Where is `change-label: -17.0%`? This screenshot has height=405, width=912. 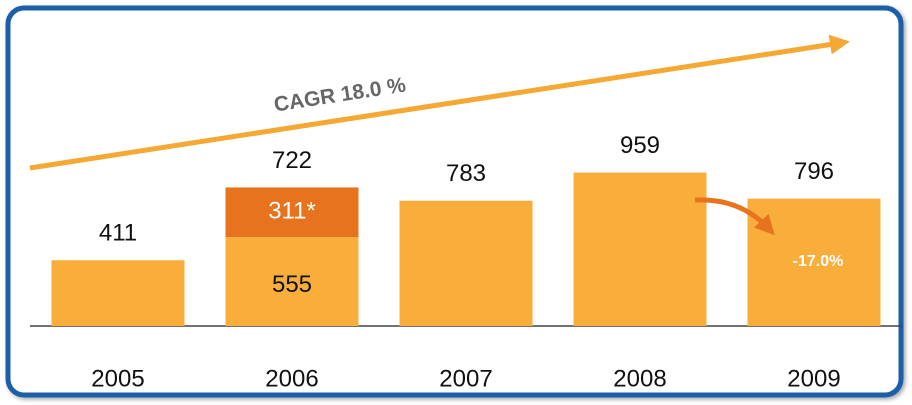
change-label: -17.0% is located at coordinates (818, 261).